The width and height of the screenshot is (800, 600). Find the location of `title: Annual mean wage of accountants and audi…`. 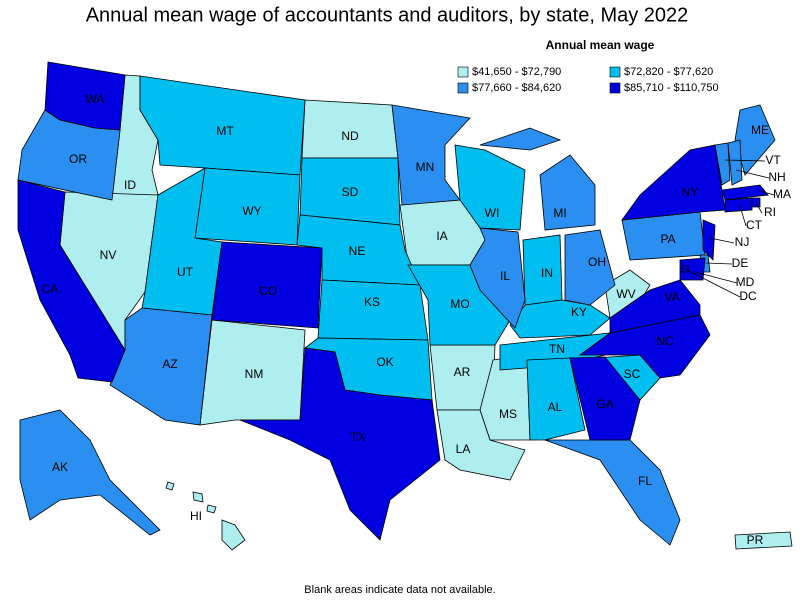

title: Annual mean wage of accountants and audi… is located at coordinates (387, 15).